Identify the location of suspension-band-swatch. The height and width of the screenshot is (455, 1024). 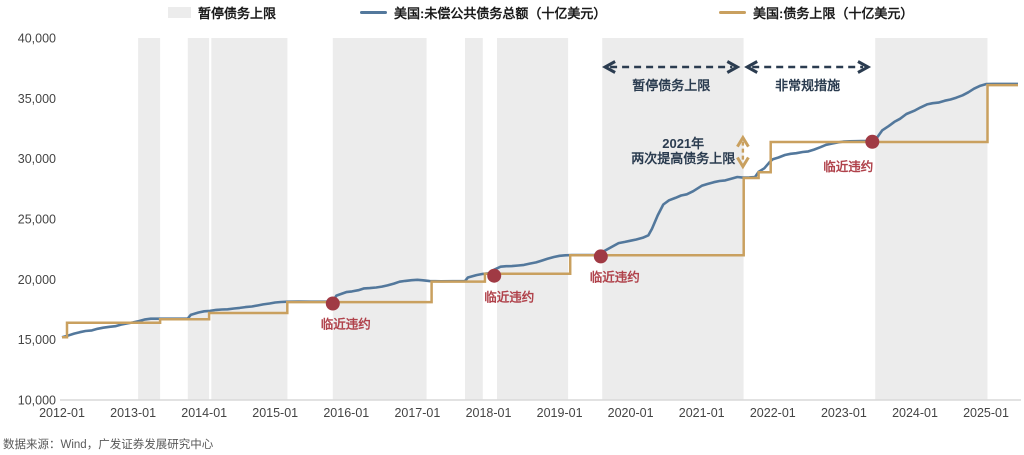
(179, 12).